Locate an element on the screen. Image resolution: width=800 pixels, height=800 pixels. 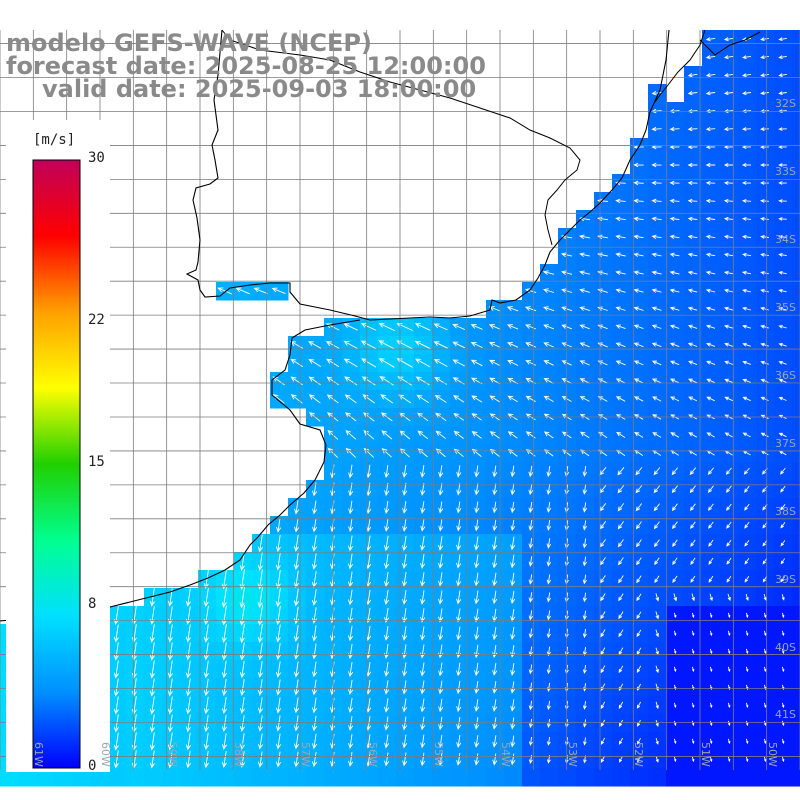
latitude-label: 40S is located at coordinates (785, 647).